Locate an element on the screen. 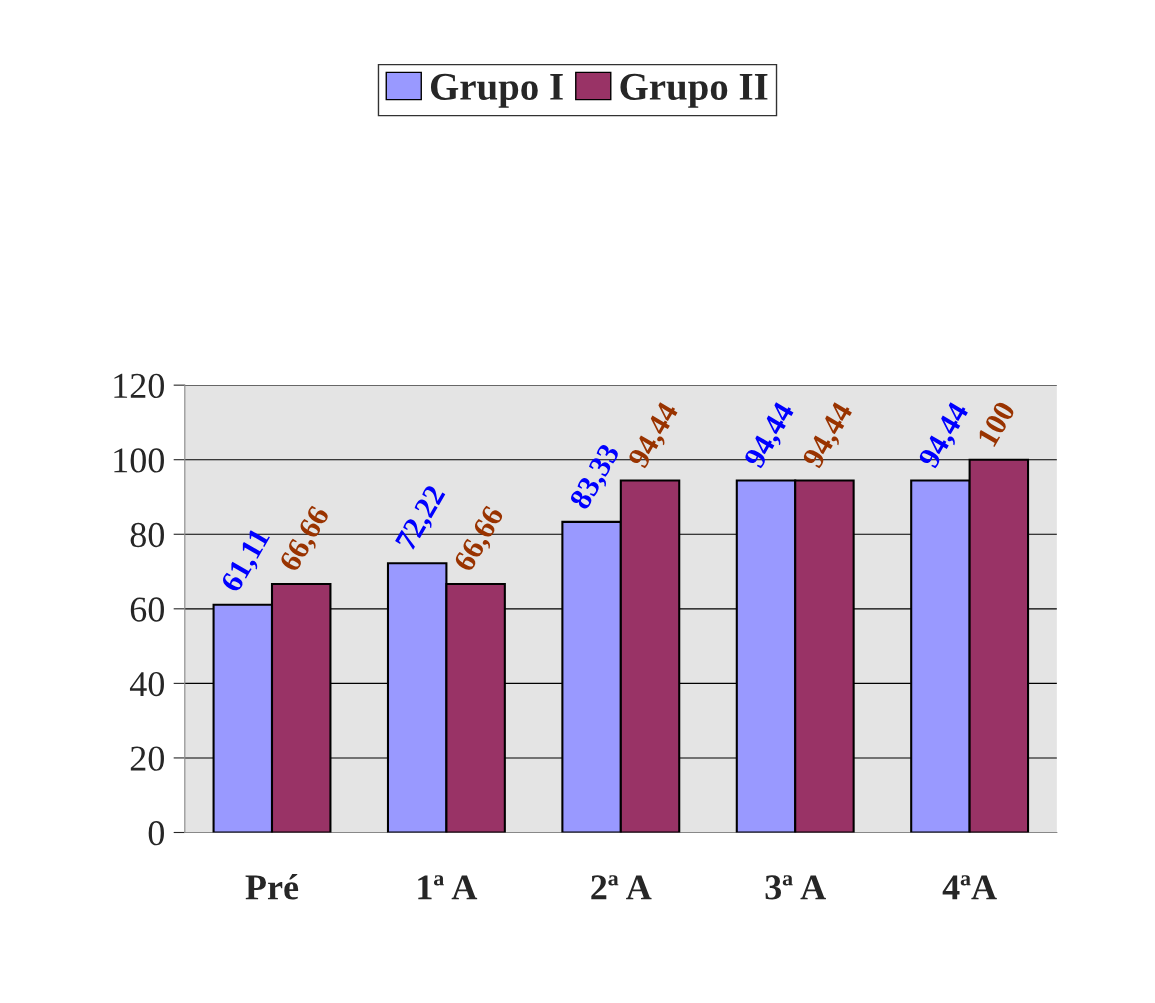  y-tick-label: 0 is located at coordinates (156, 833).